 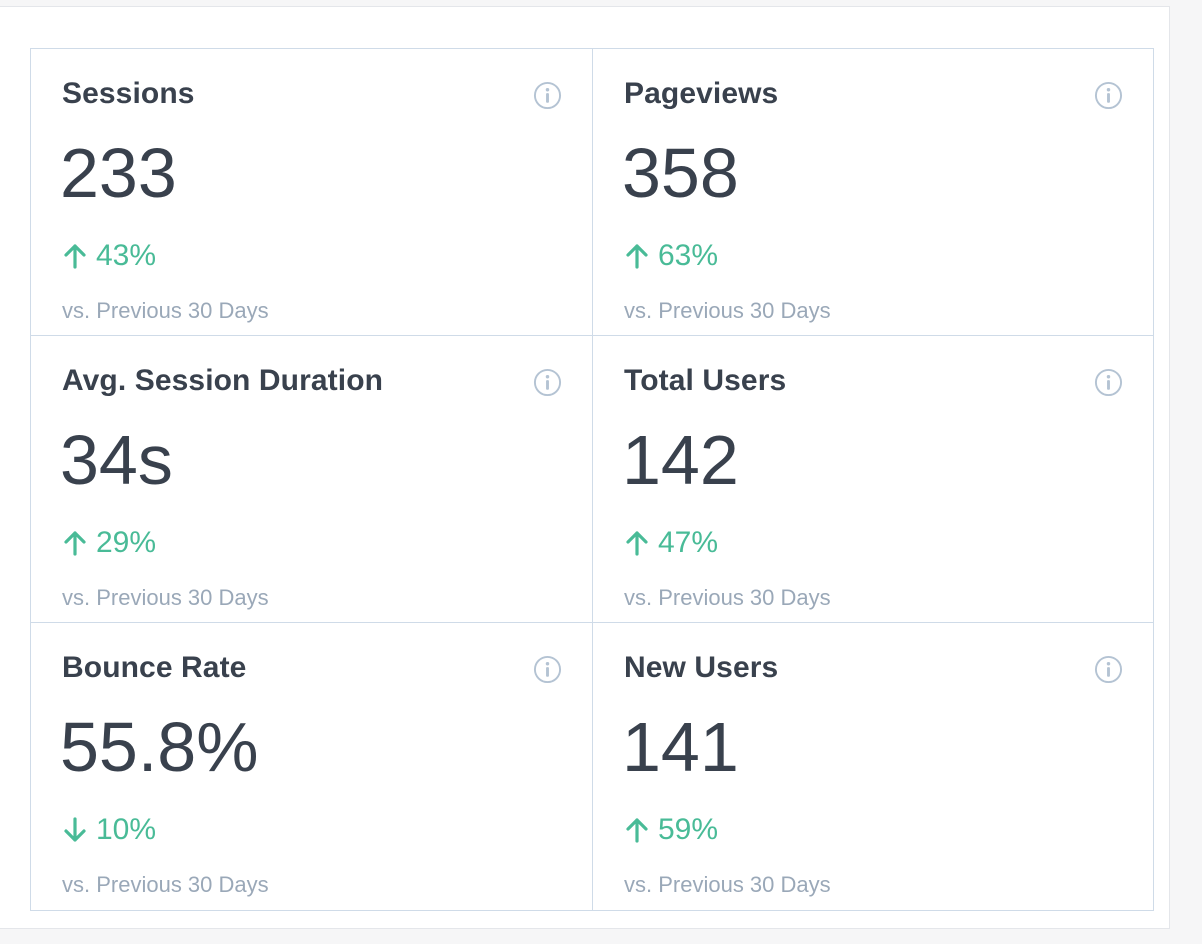 I want to click on metric-change-value: 43%, so click(x=126, y=255).